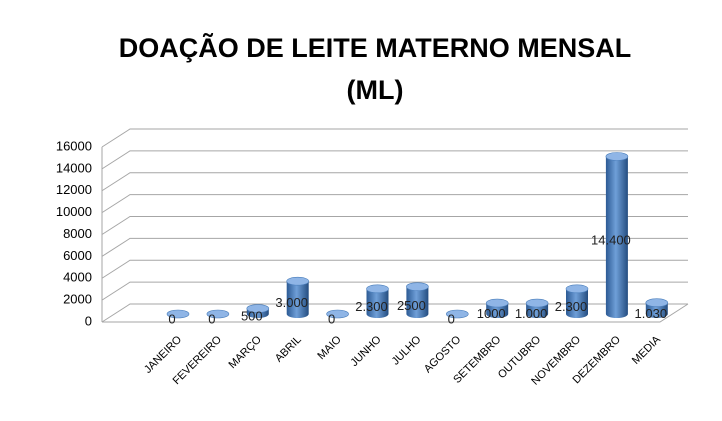 This screenshot has width=722, height=421. Describe the element at coordinates (611, 240) in the screenshot. I see `value-label: 14.400` at that location.